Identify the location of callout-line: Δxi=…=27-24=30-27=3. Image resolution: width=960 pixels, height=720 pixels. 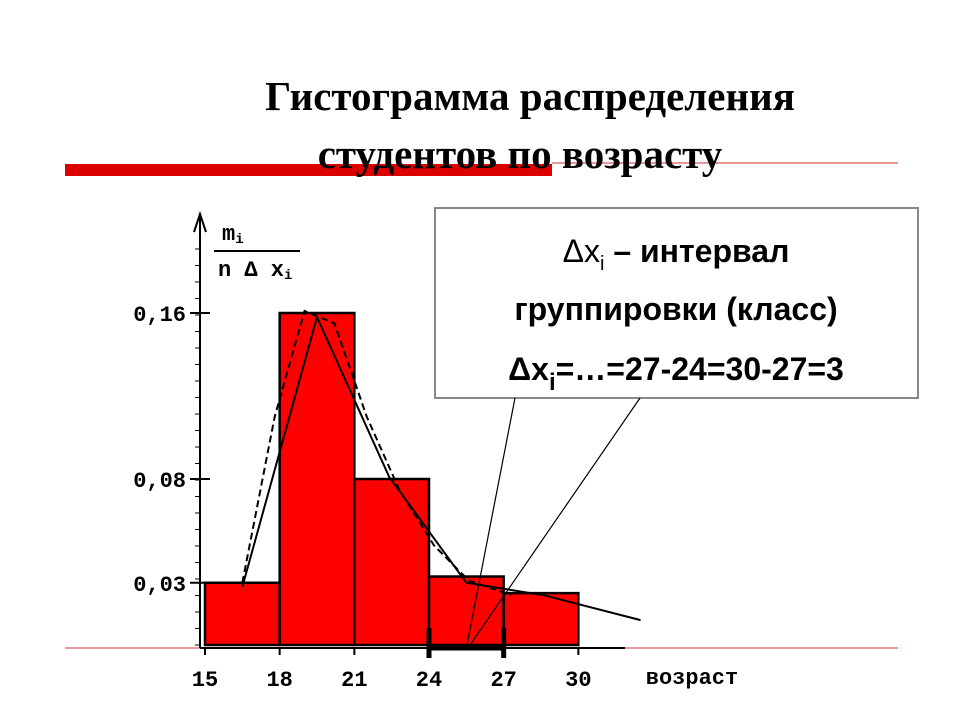
(676, 373).